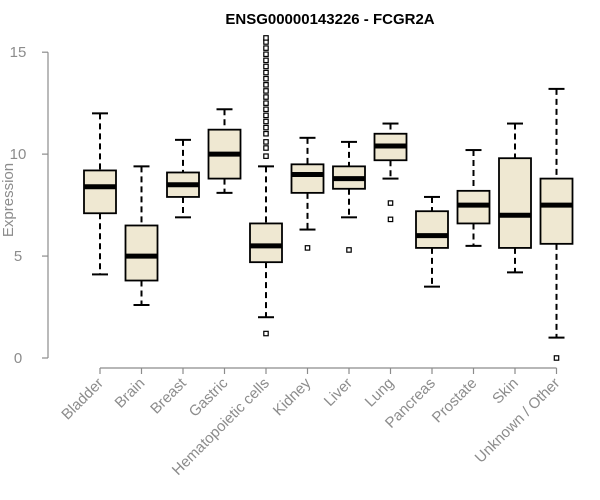 This screenshot has height=500, width=600. What do you see at coordinates (29, 205) in the screenshot?
I see `y-axis: 0 5 10 15` at bounding box center [29, 205].